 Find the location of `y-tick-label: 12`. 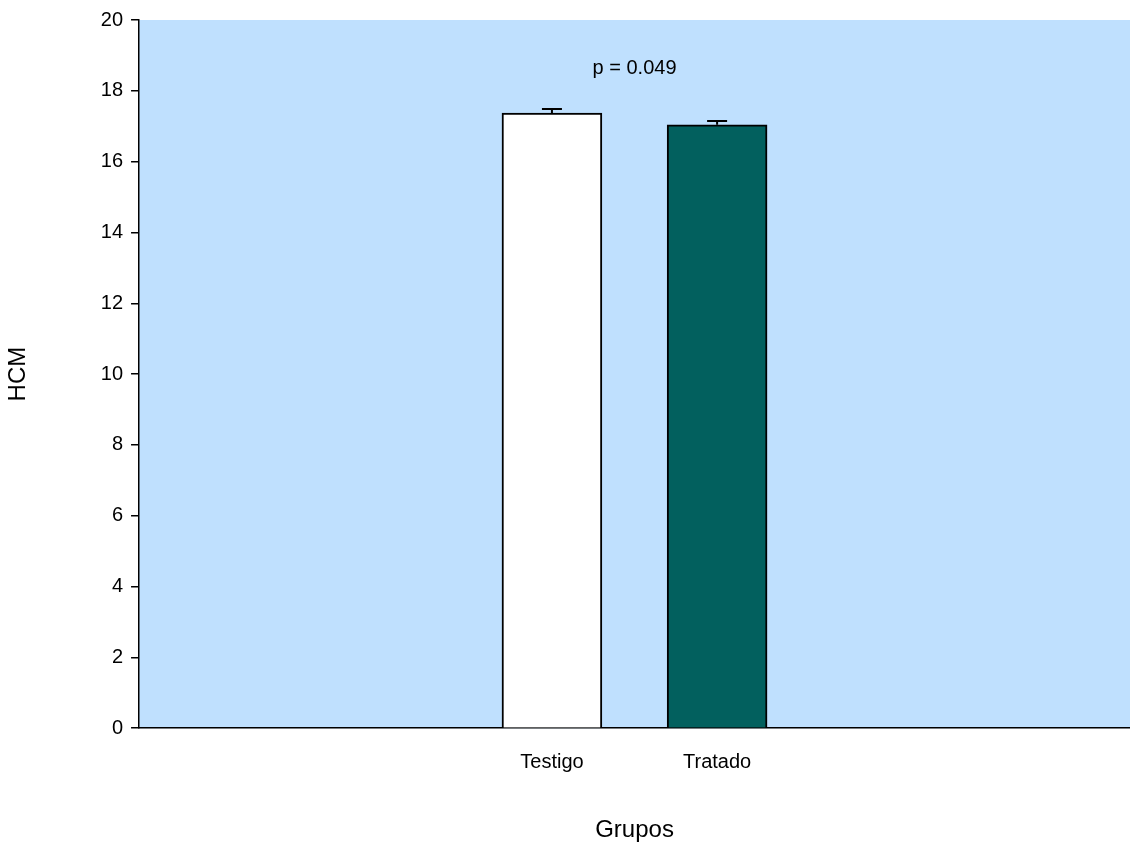

y-tick-label: 12 is located at coordinates (112, 301).